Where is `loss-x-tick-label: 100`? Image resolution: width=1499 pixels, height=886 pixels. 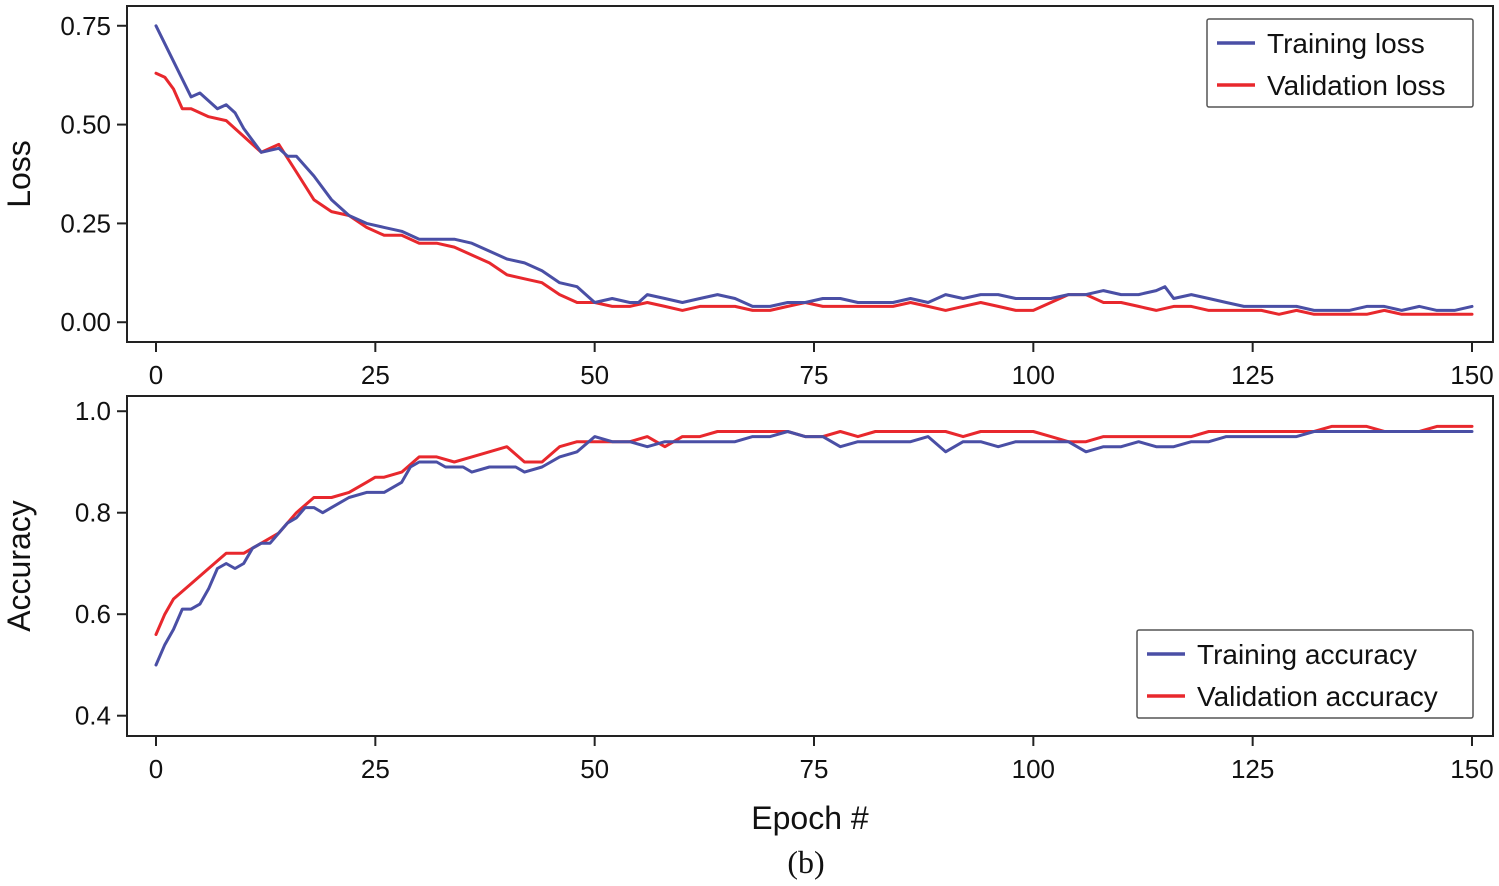 loss-x-tick-label: 100 is located at coordinates (1033, 375).